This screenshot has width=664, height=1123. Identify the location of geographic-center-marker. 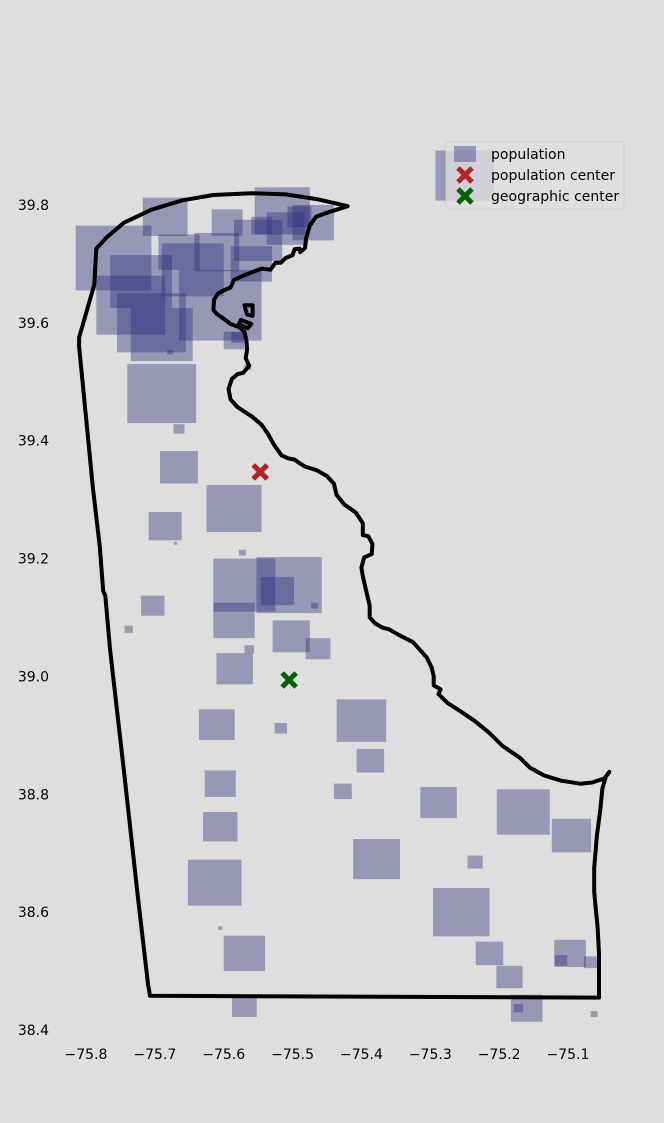
(289, 680).